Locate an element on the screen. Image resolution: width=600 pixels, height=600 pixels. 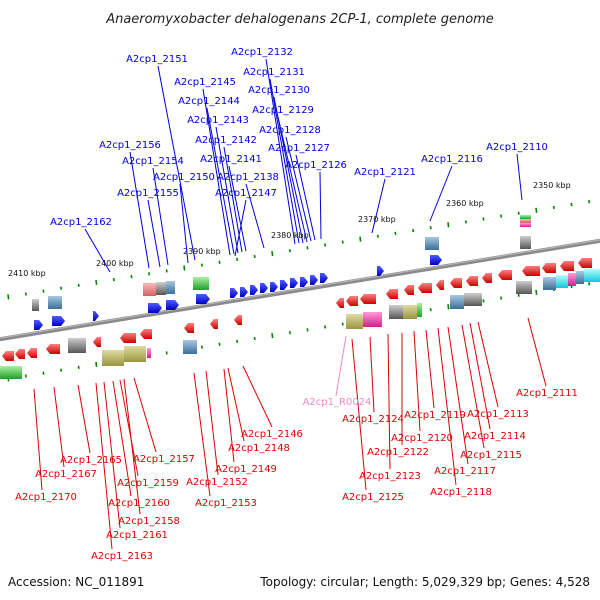
rna-gene-label: A2cp1_R0024 is located at coordinates (337, 402).